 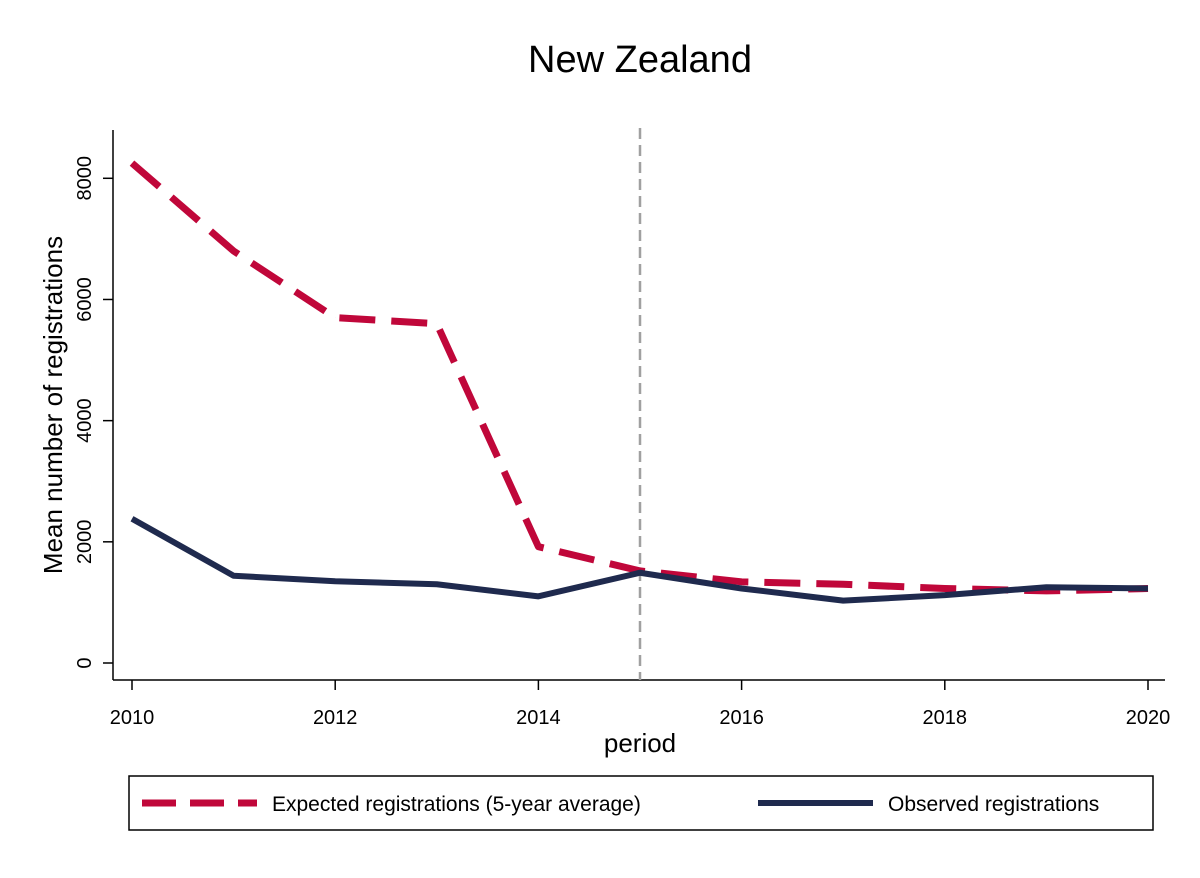 What do you see at coordinates (993, 804) in the screenshot?
I see `legend-label: Observed registrations` at bounding box center [993, 804].